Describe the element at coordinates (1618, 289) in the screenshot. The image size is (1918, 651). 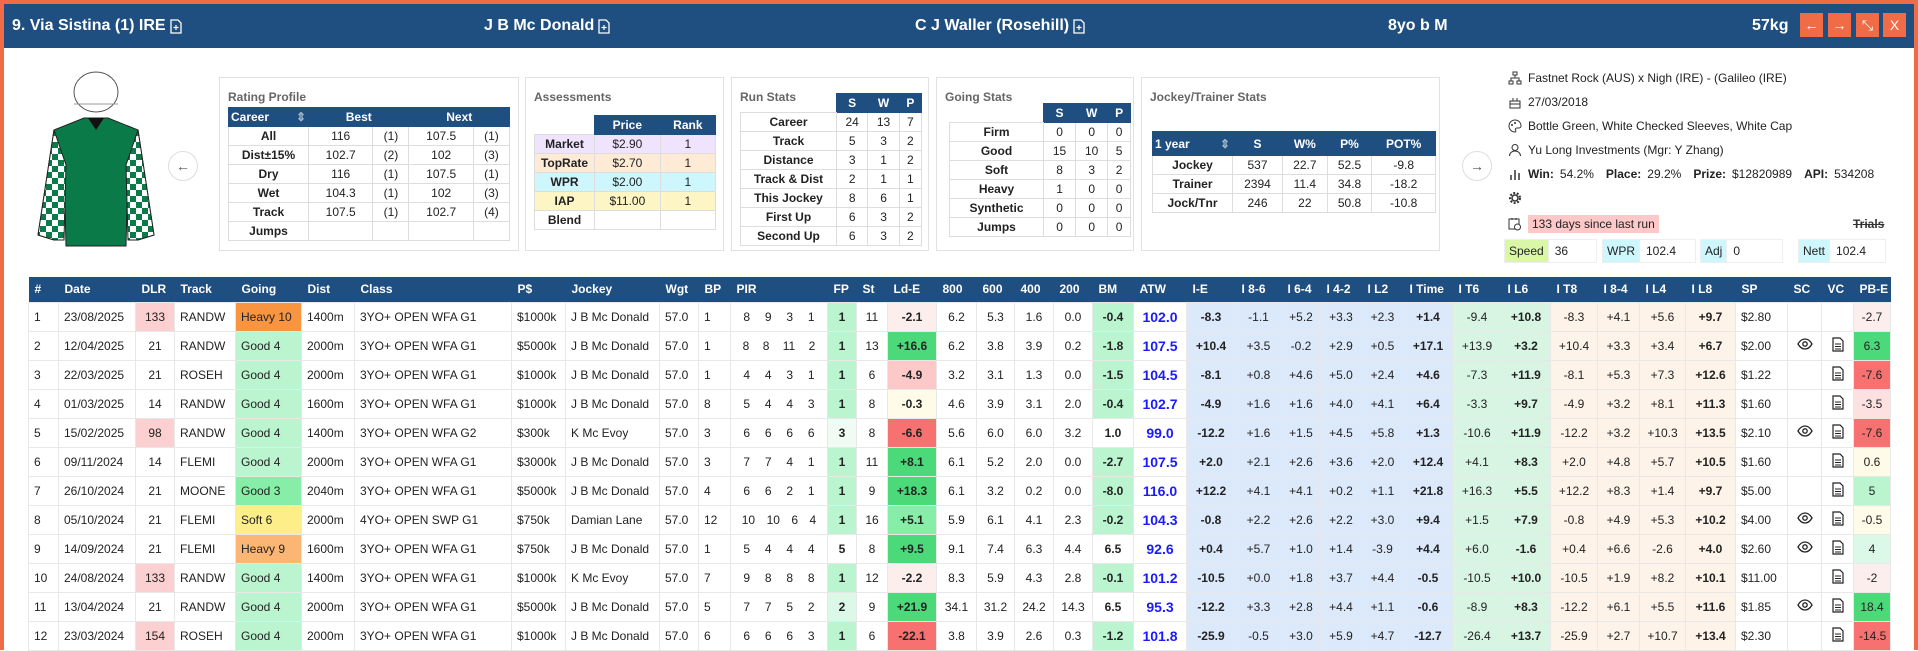
I see `col-header: I 8-4` at that location.